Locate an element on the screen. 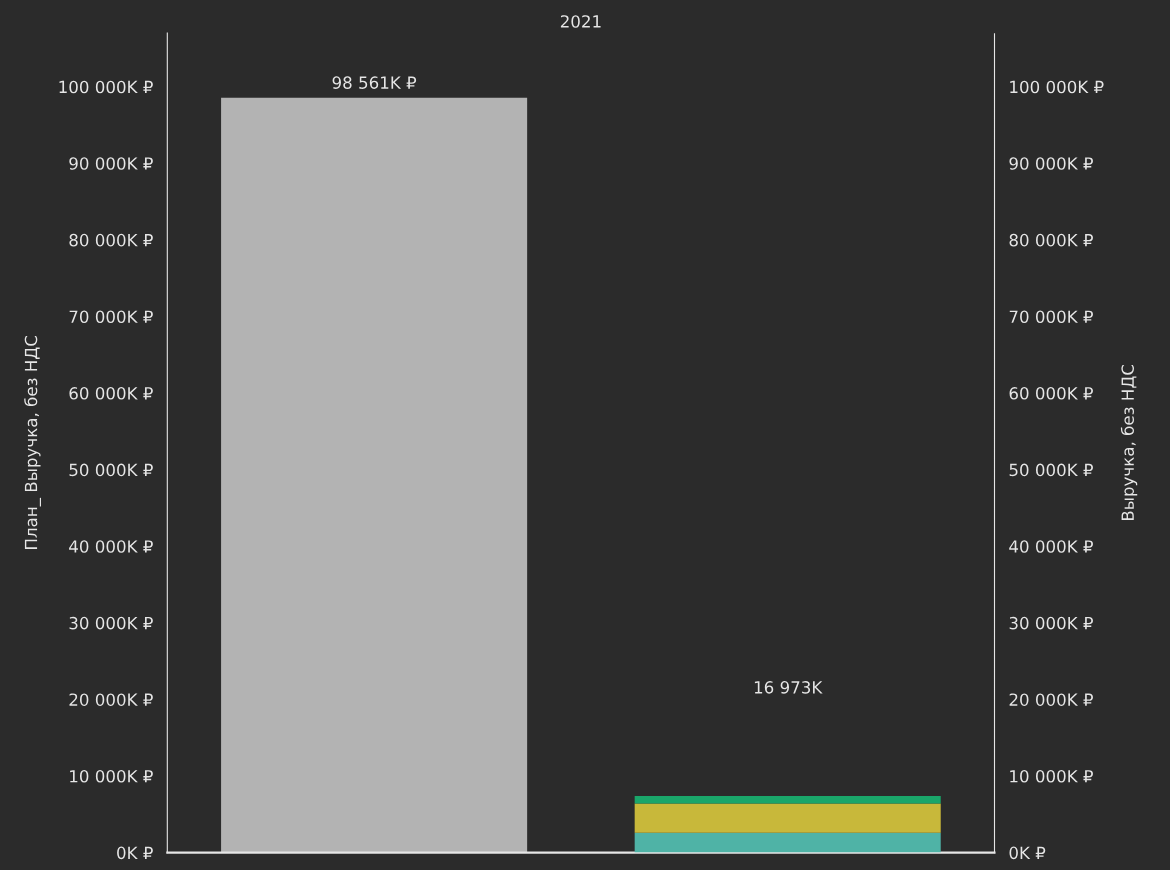 This screenshot has height=870, width=1170. y2-tick-label: 20 000K ₽ is located at coordinates (1051, 699).